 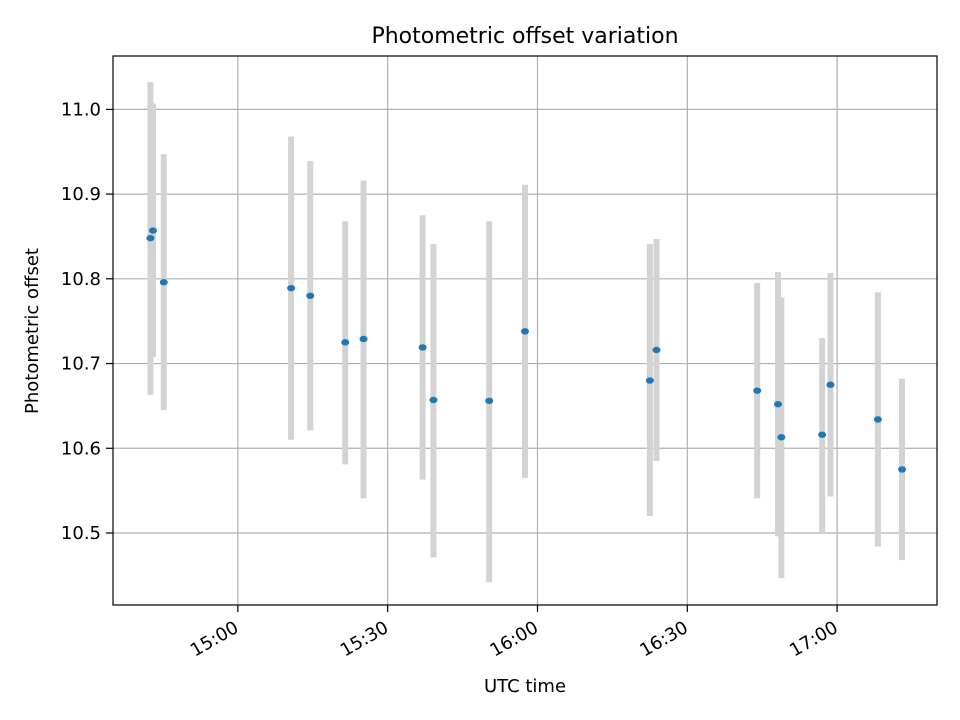 What do you see at coordinates (81, 279) in the screenshot?
I see `y-tick-label: 10.8` at bounding box center [81, 279].